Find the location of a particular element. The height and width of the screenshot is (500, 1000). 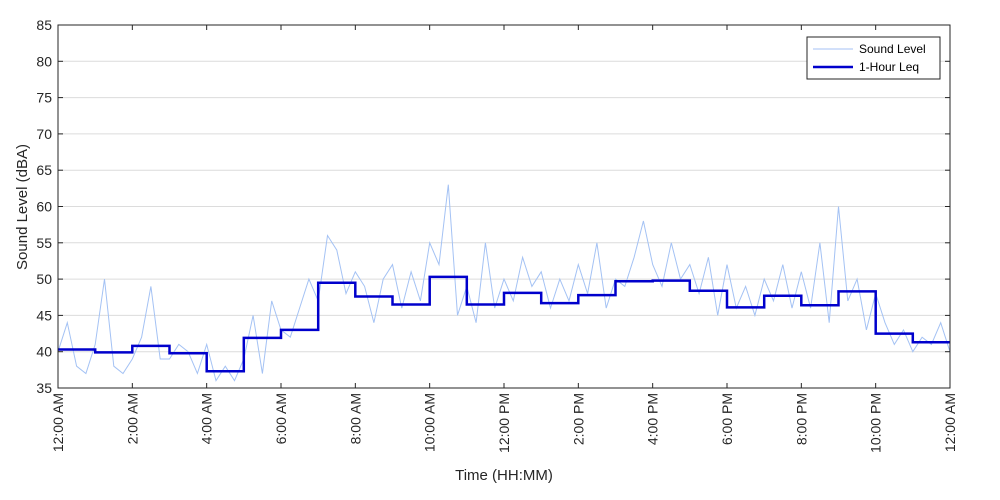

y-tick-label: 80 is located at coordinates (44, 61).